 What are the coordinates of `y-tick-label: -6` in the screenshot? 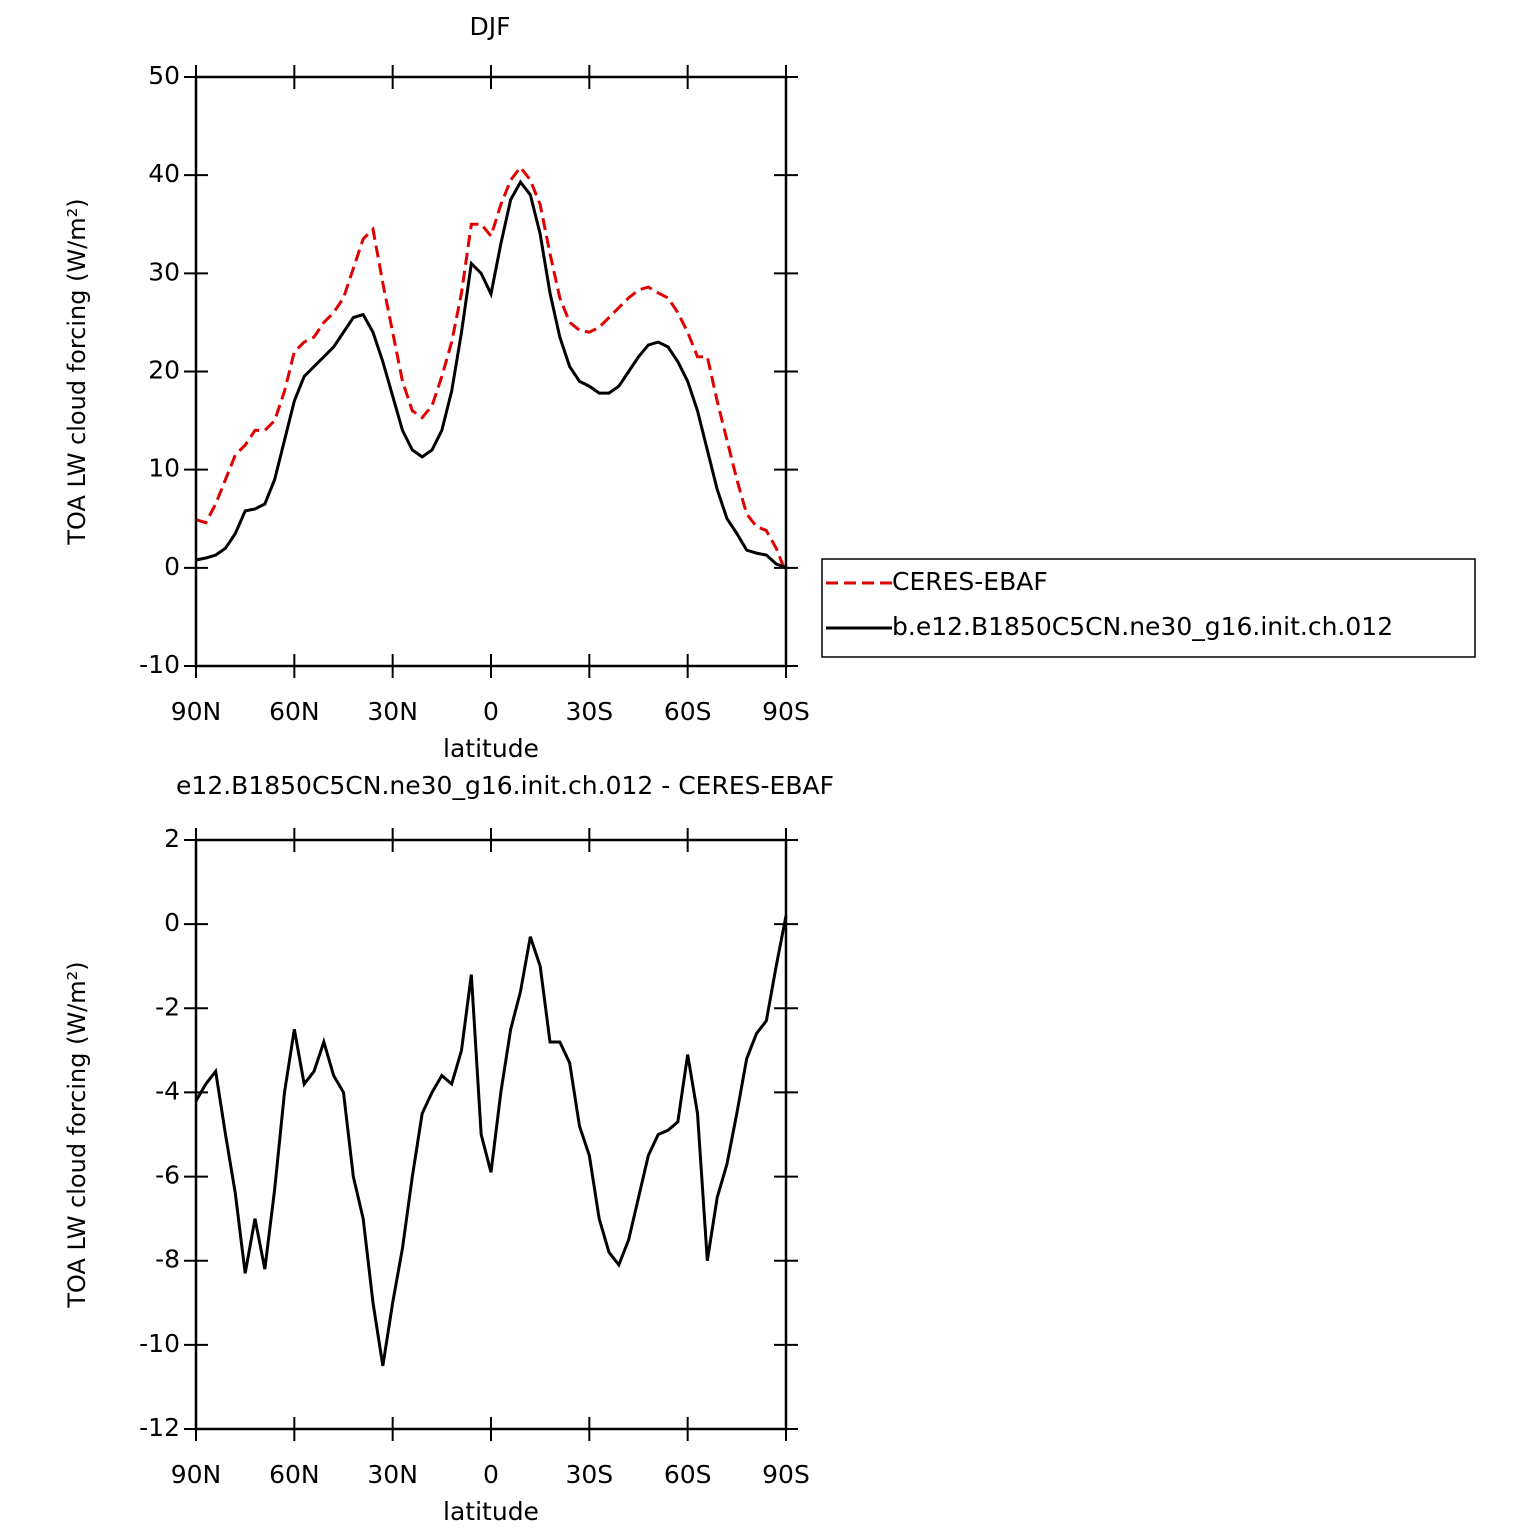 It's located at (167, 1175).